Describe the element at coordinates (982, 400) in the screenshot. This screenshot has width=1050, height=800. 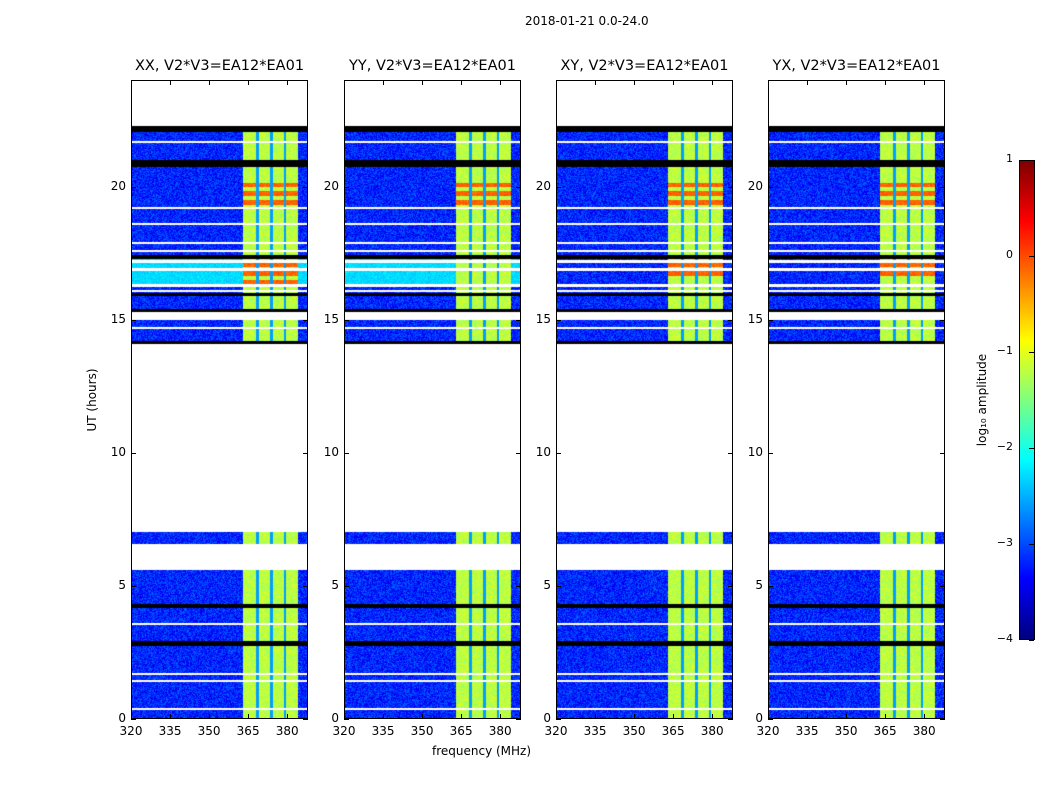
I see `colorbar-label: log₁₀ amplitude` at that location.